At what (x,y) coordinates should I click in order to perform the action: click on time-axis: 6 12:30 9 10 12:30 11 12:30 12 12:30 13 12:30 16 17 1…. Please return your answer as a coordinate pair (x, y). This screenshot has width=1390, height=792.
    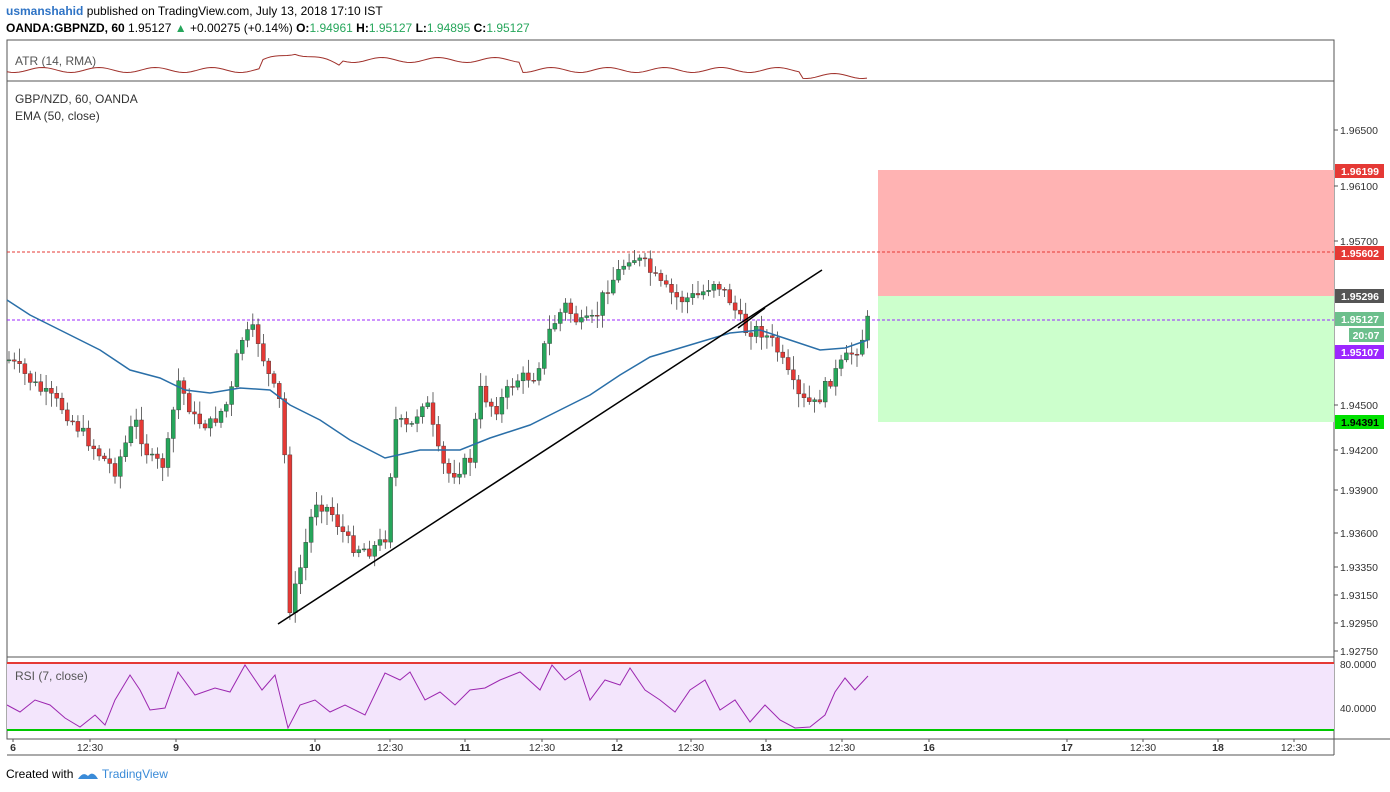
    Looking at the image, I should click on (658, 746).